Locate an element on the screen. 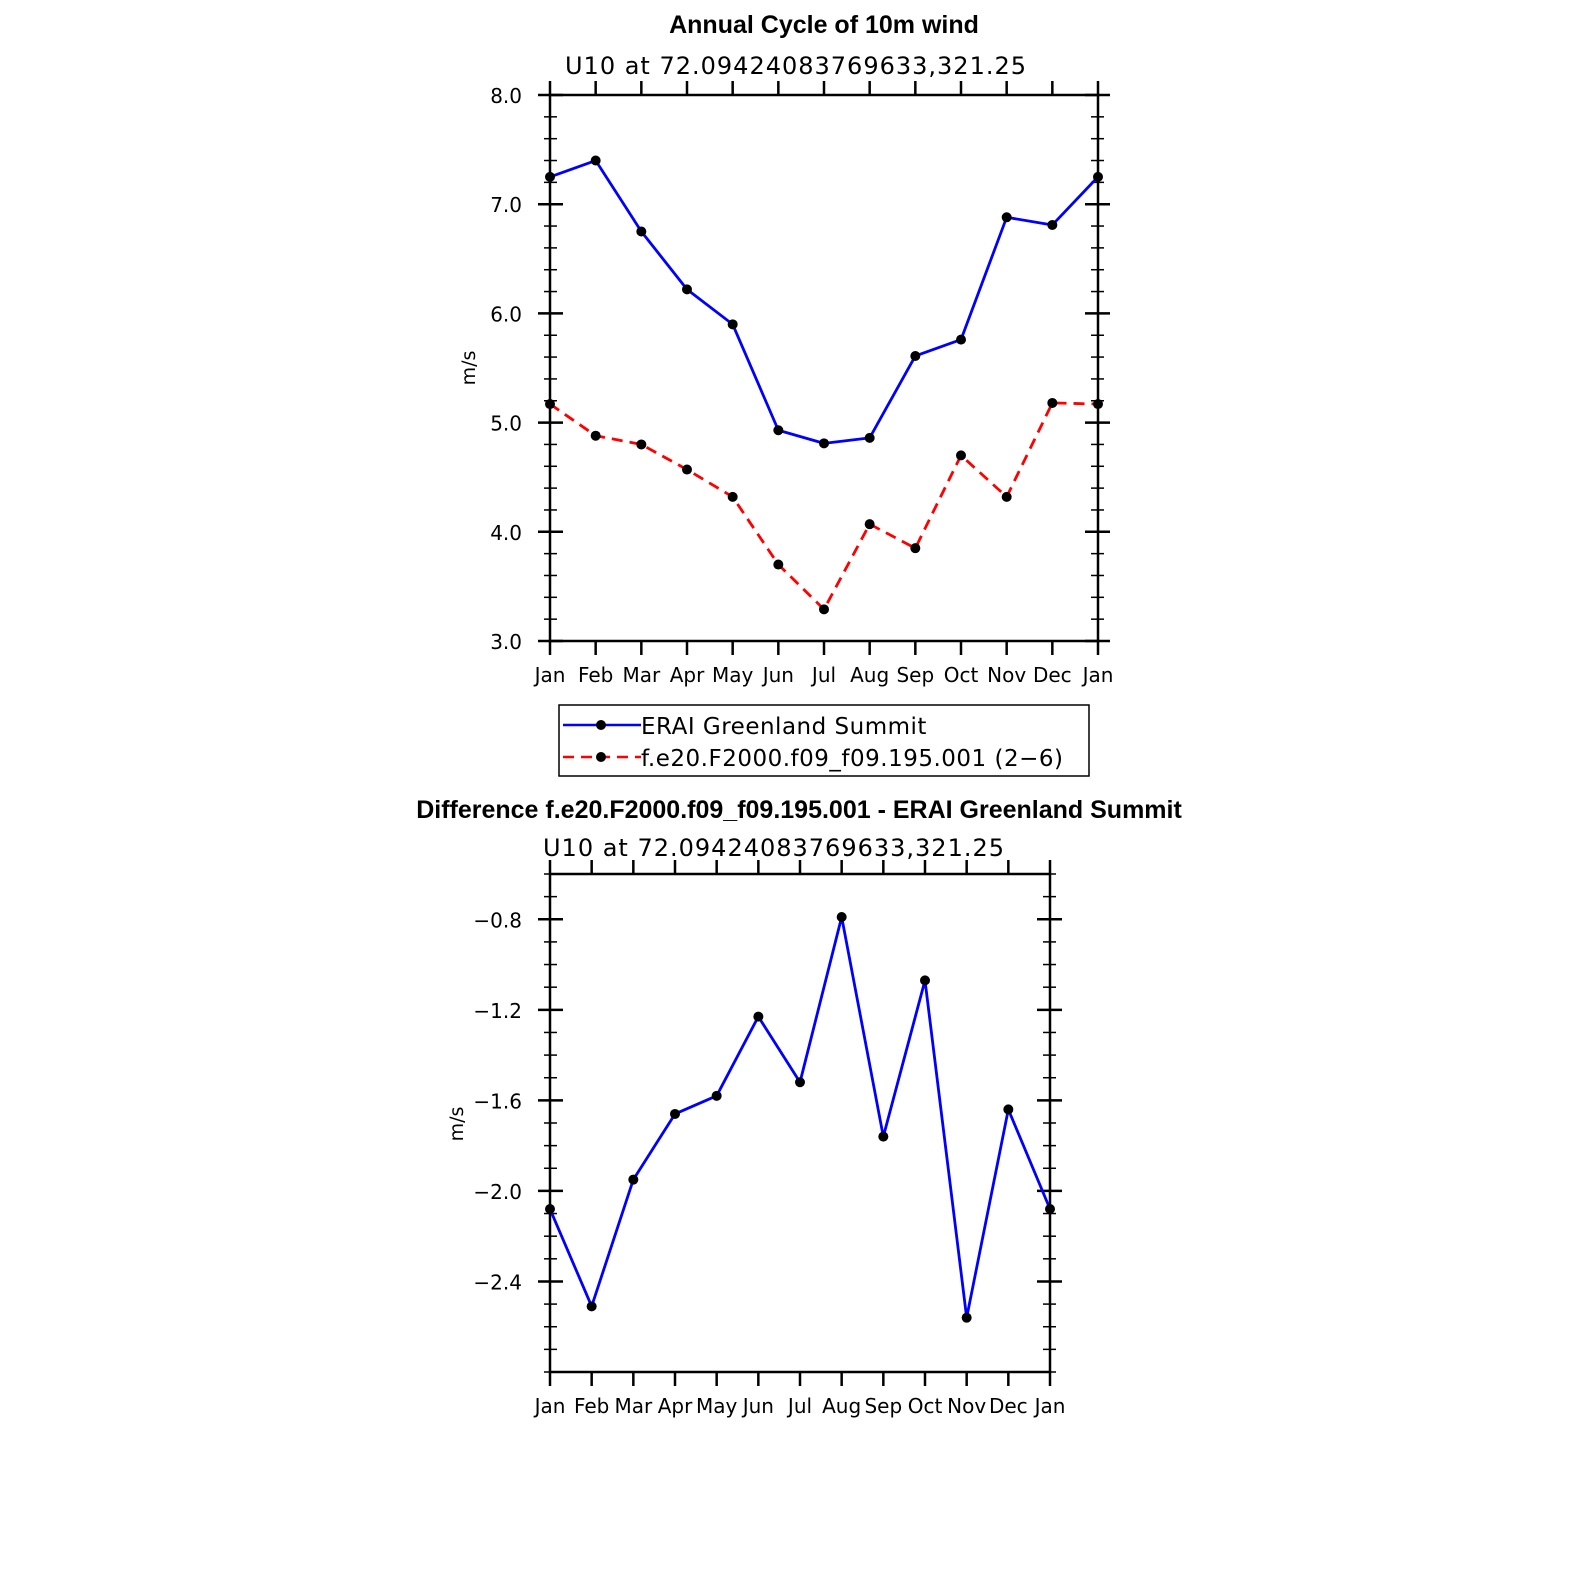  y-tick-label: −1.2 is located at coordinates (497, 1011).